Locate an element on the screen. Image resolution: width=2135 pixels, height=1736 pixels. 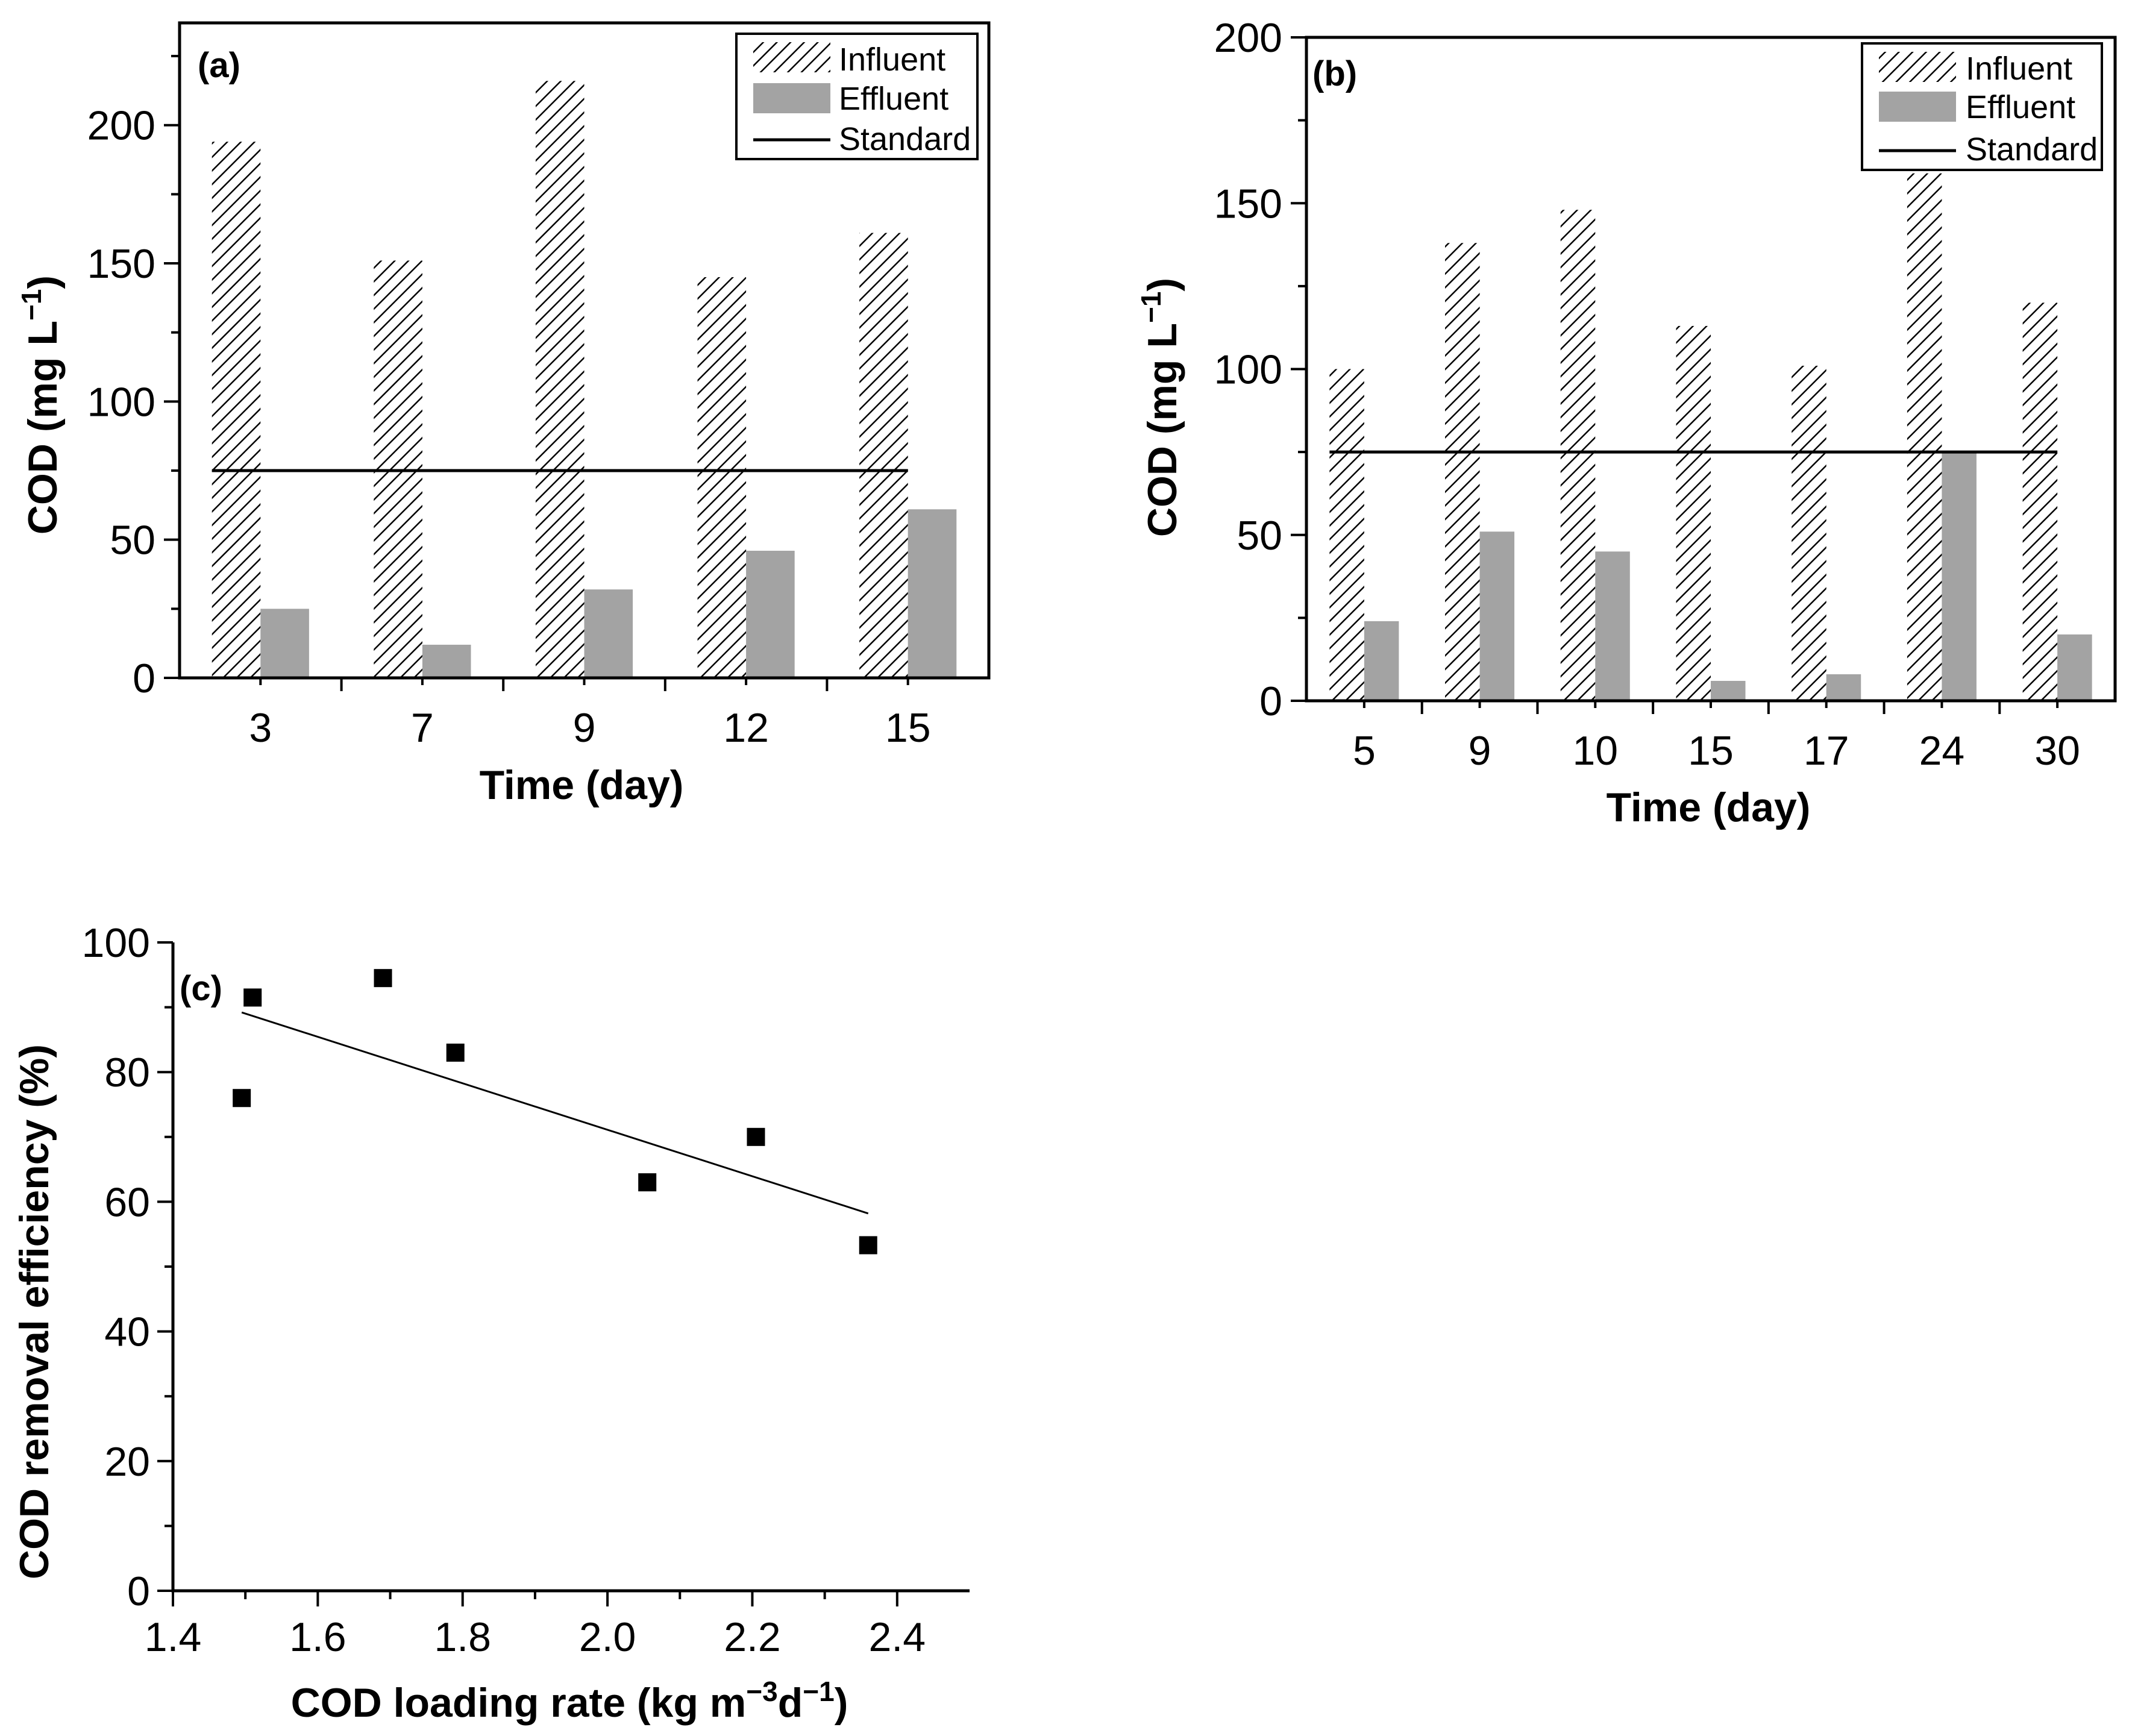
panel-b-x-axis-title: Time (day) is located at coordinates (1709, 807).